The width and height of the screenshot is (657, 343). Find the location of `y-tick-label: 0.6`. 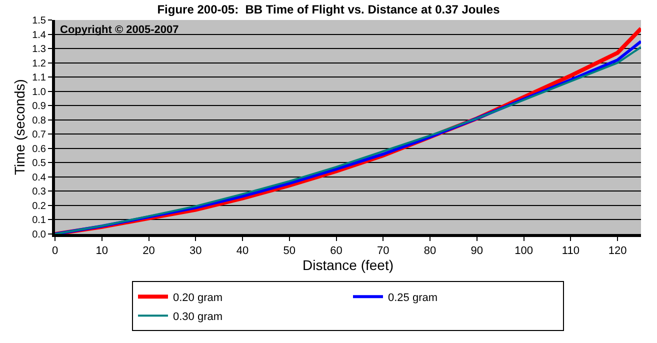

y-tick-label: 0.6 is located at coordinates (39, 149).